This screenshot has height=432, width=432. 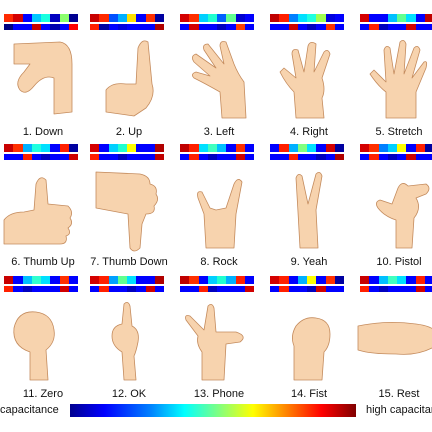 What do you see at coordinates (394, 262) in the screenshot?
I see `gesture-label: 10. Pistol` at bounding box center [394, 262].